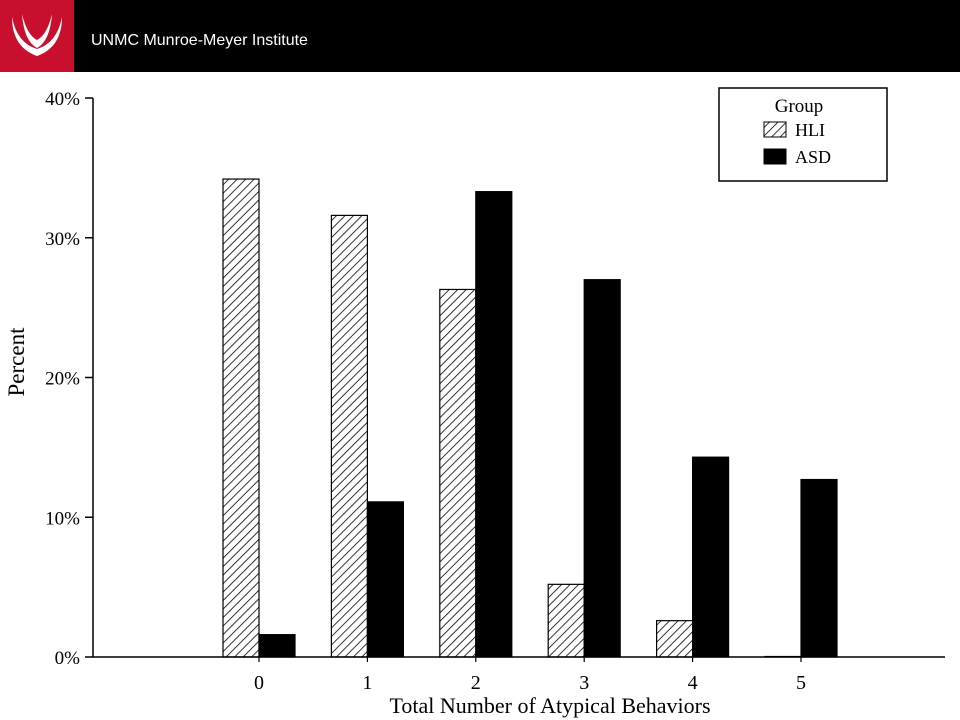 The width and height of the screenshot is (960, 720). What do you see at coordinates (199, 40) in the screenshot?
I see `header-title: UNMC Munroe-Meyer Institute` at bounding box center [199, 40].